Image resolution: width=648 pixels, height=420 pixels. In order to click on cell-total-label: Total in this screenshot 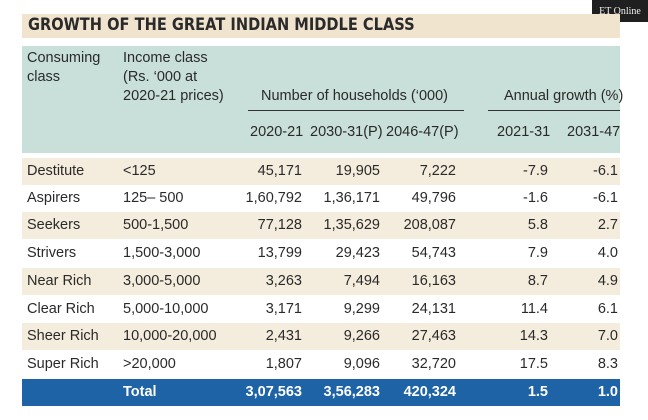, I will do `click(140, 392)`.